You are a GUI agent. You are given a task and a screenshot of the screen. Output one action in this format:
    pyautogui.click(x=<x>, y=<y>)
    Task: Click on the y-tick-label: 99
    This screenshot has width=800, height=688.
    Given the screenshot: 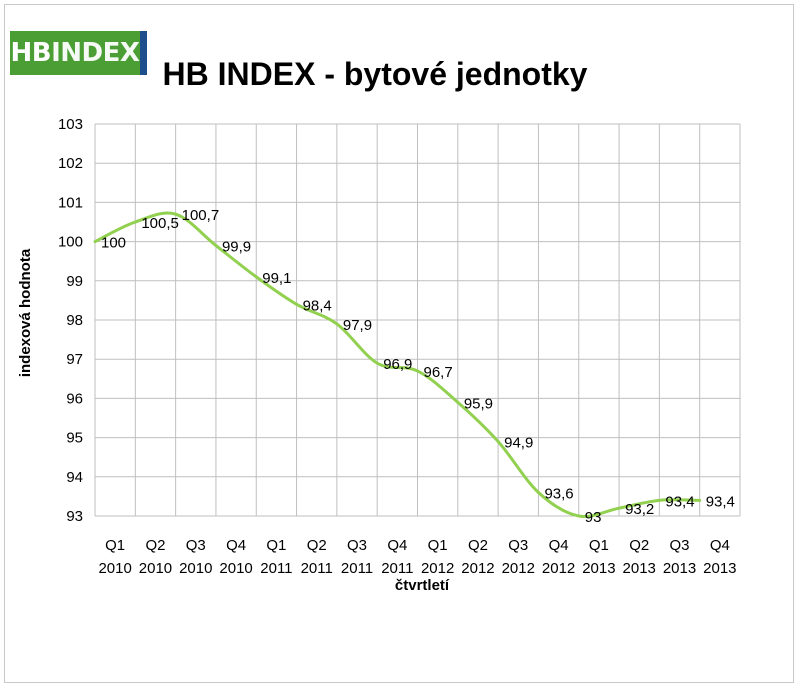 What is the action you would take?
    pyautogui.click(x=74, y=281)
    